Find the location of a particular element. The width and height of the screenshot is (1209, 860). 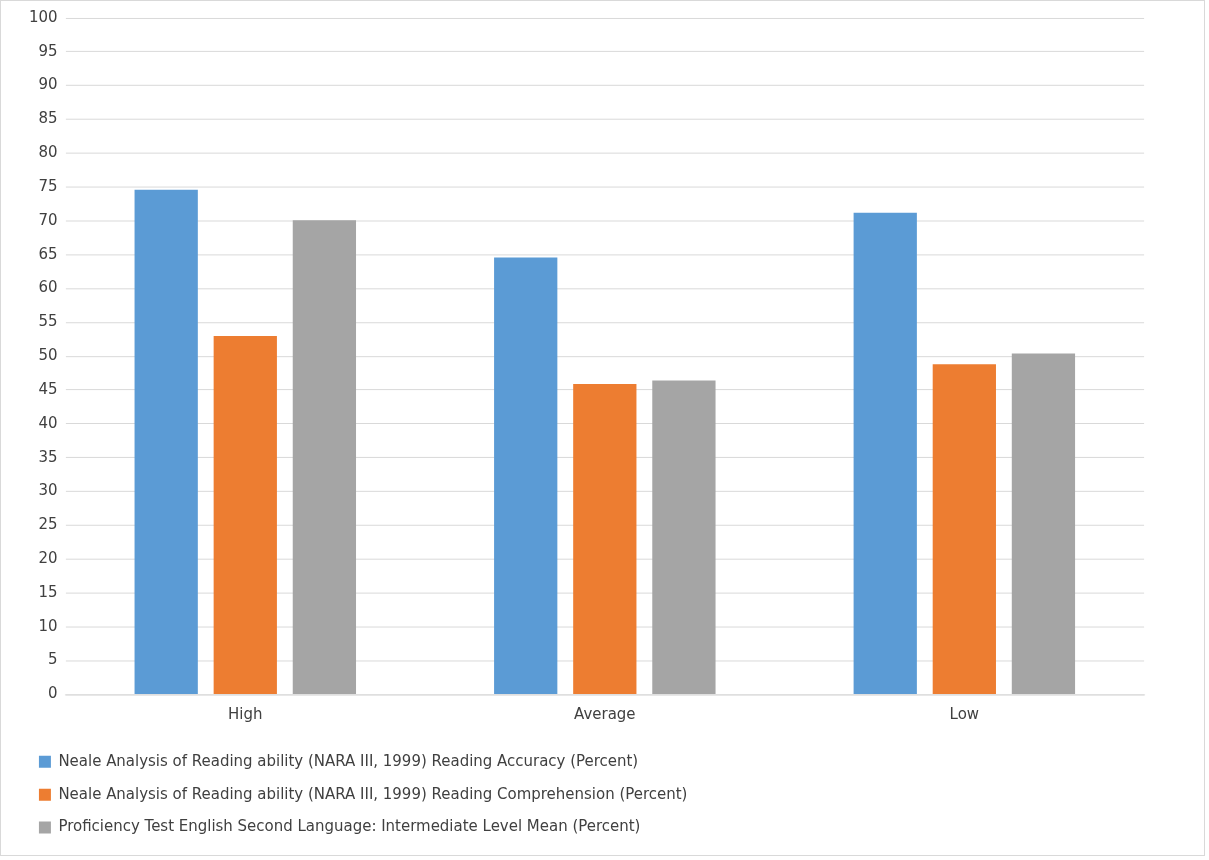

y-tick-label: 5 is located at coordinates (53, 659).